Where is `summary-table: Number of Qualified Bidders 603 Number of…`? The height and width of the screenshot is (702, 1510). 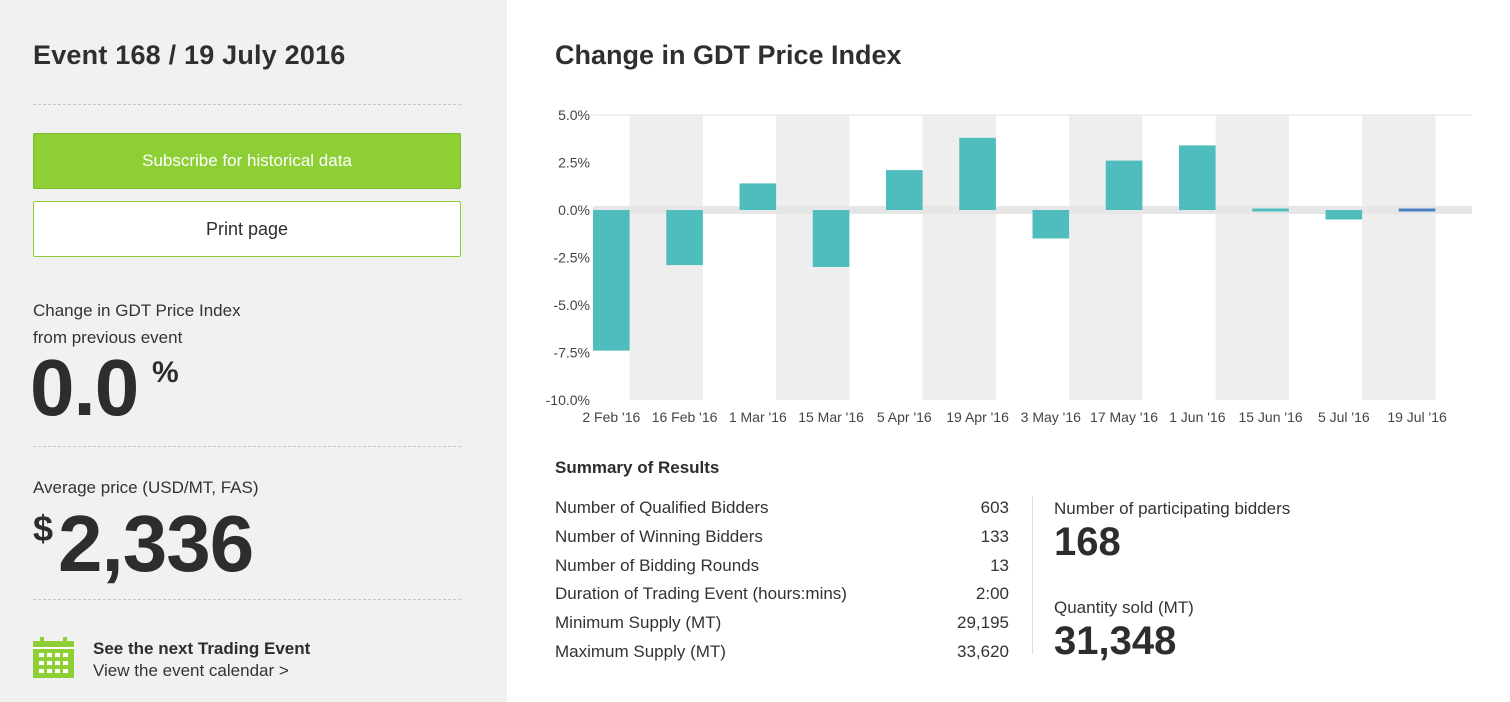 summary-table: Number of Qualified Bidders 603 Number of… is located at coordinates (782, 580).